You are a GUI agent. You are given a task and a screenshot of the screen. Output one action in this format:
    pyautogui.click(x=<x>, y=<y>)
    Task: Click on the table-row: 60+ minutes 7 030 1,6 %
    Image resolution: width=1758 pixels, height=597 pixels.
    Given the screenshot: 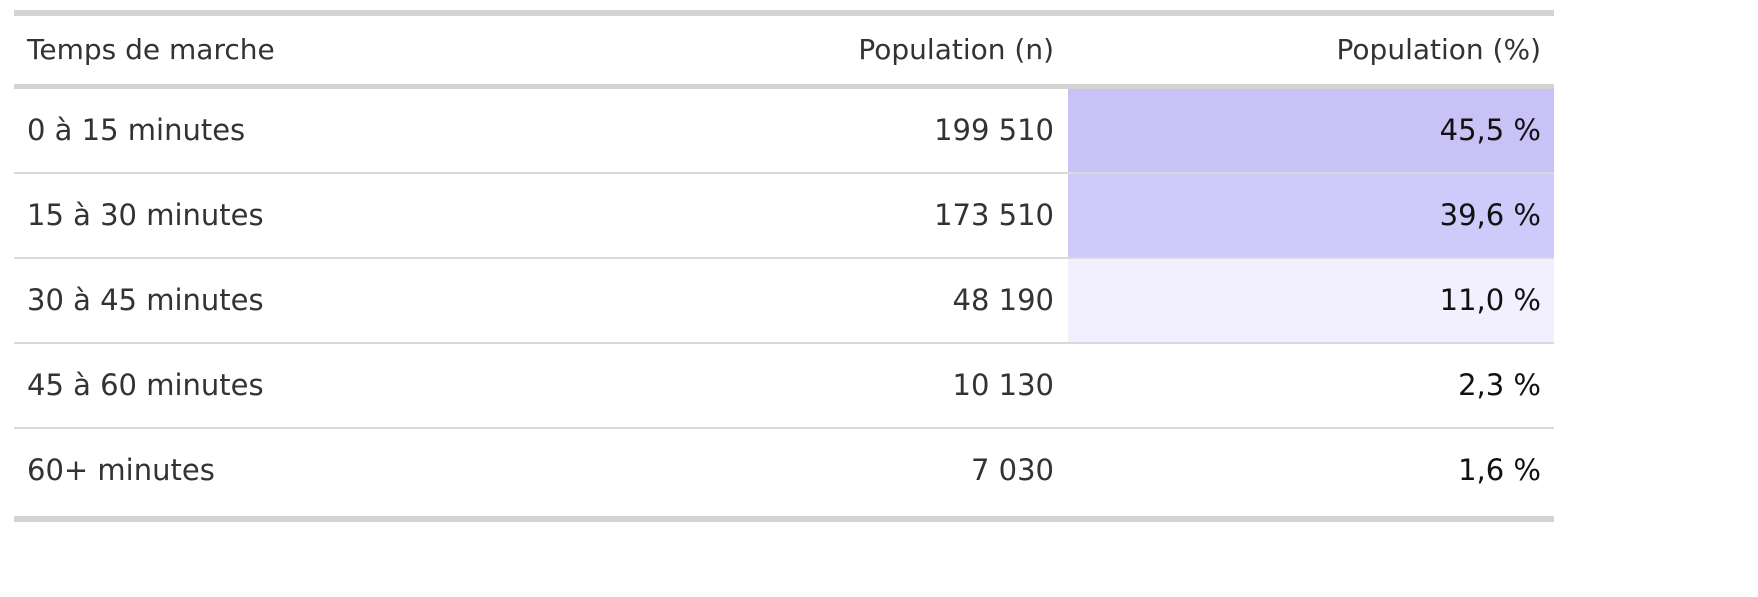 What is the action you would take?
    pyautogui.click(x=784, y=471)
    